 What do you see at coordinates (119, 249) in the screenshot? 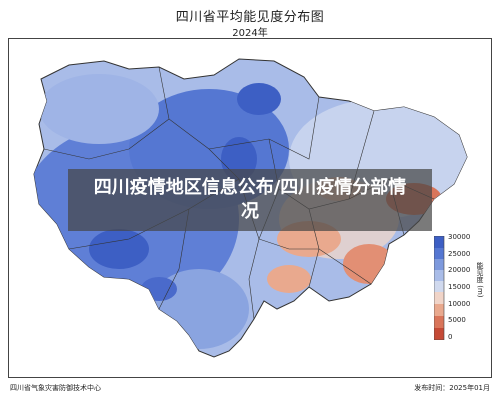
I see `west-dark-patch` at bounding box center [119, 249].